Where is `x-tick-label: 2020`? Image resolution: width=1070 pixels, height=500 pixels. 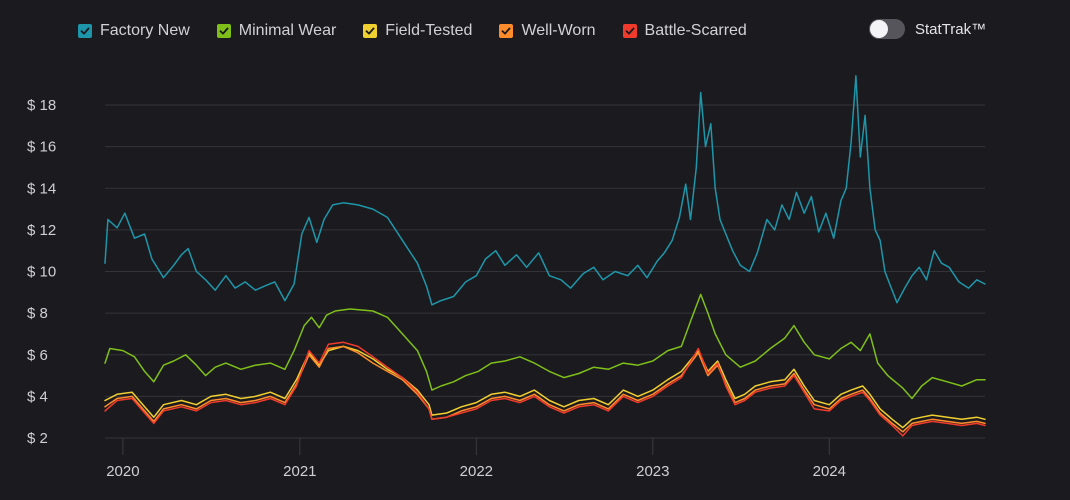 x-tick-label: 2020 is located at coordinates (122, 471).